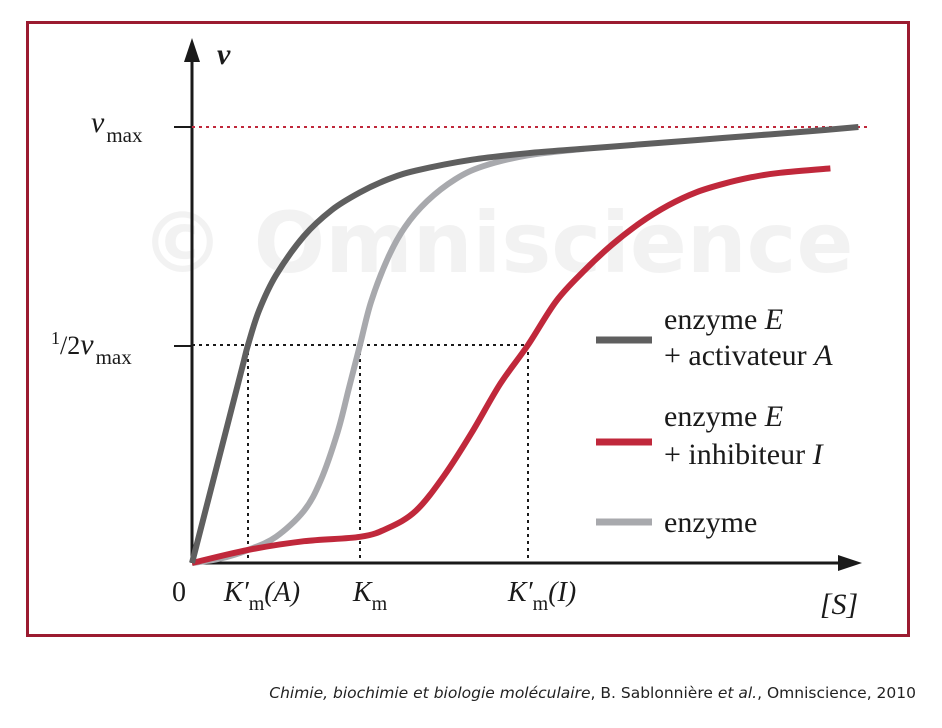 This screenshot has width=942, height=728. Describe the element at coordinates (744, 454) in the screenshot. I see `legend-label-inhibiteur-line2: + inhibiteur I` at that location.